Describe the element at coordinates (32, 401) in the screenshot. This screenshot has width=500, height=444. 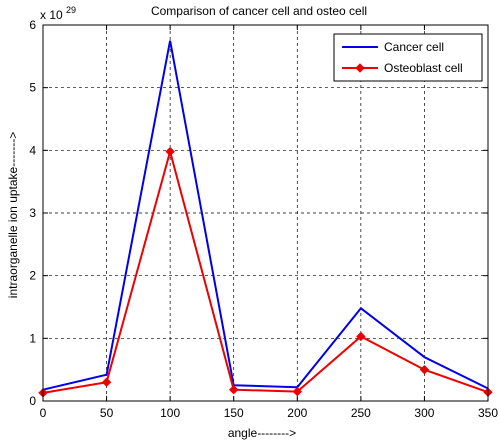
I see `y-tick-label: 0` at that location.